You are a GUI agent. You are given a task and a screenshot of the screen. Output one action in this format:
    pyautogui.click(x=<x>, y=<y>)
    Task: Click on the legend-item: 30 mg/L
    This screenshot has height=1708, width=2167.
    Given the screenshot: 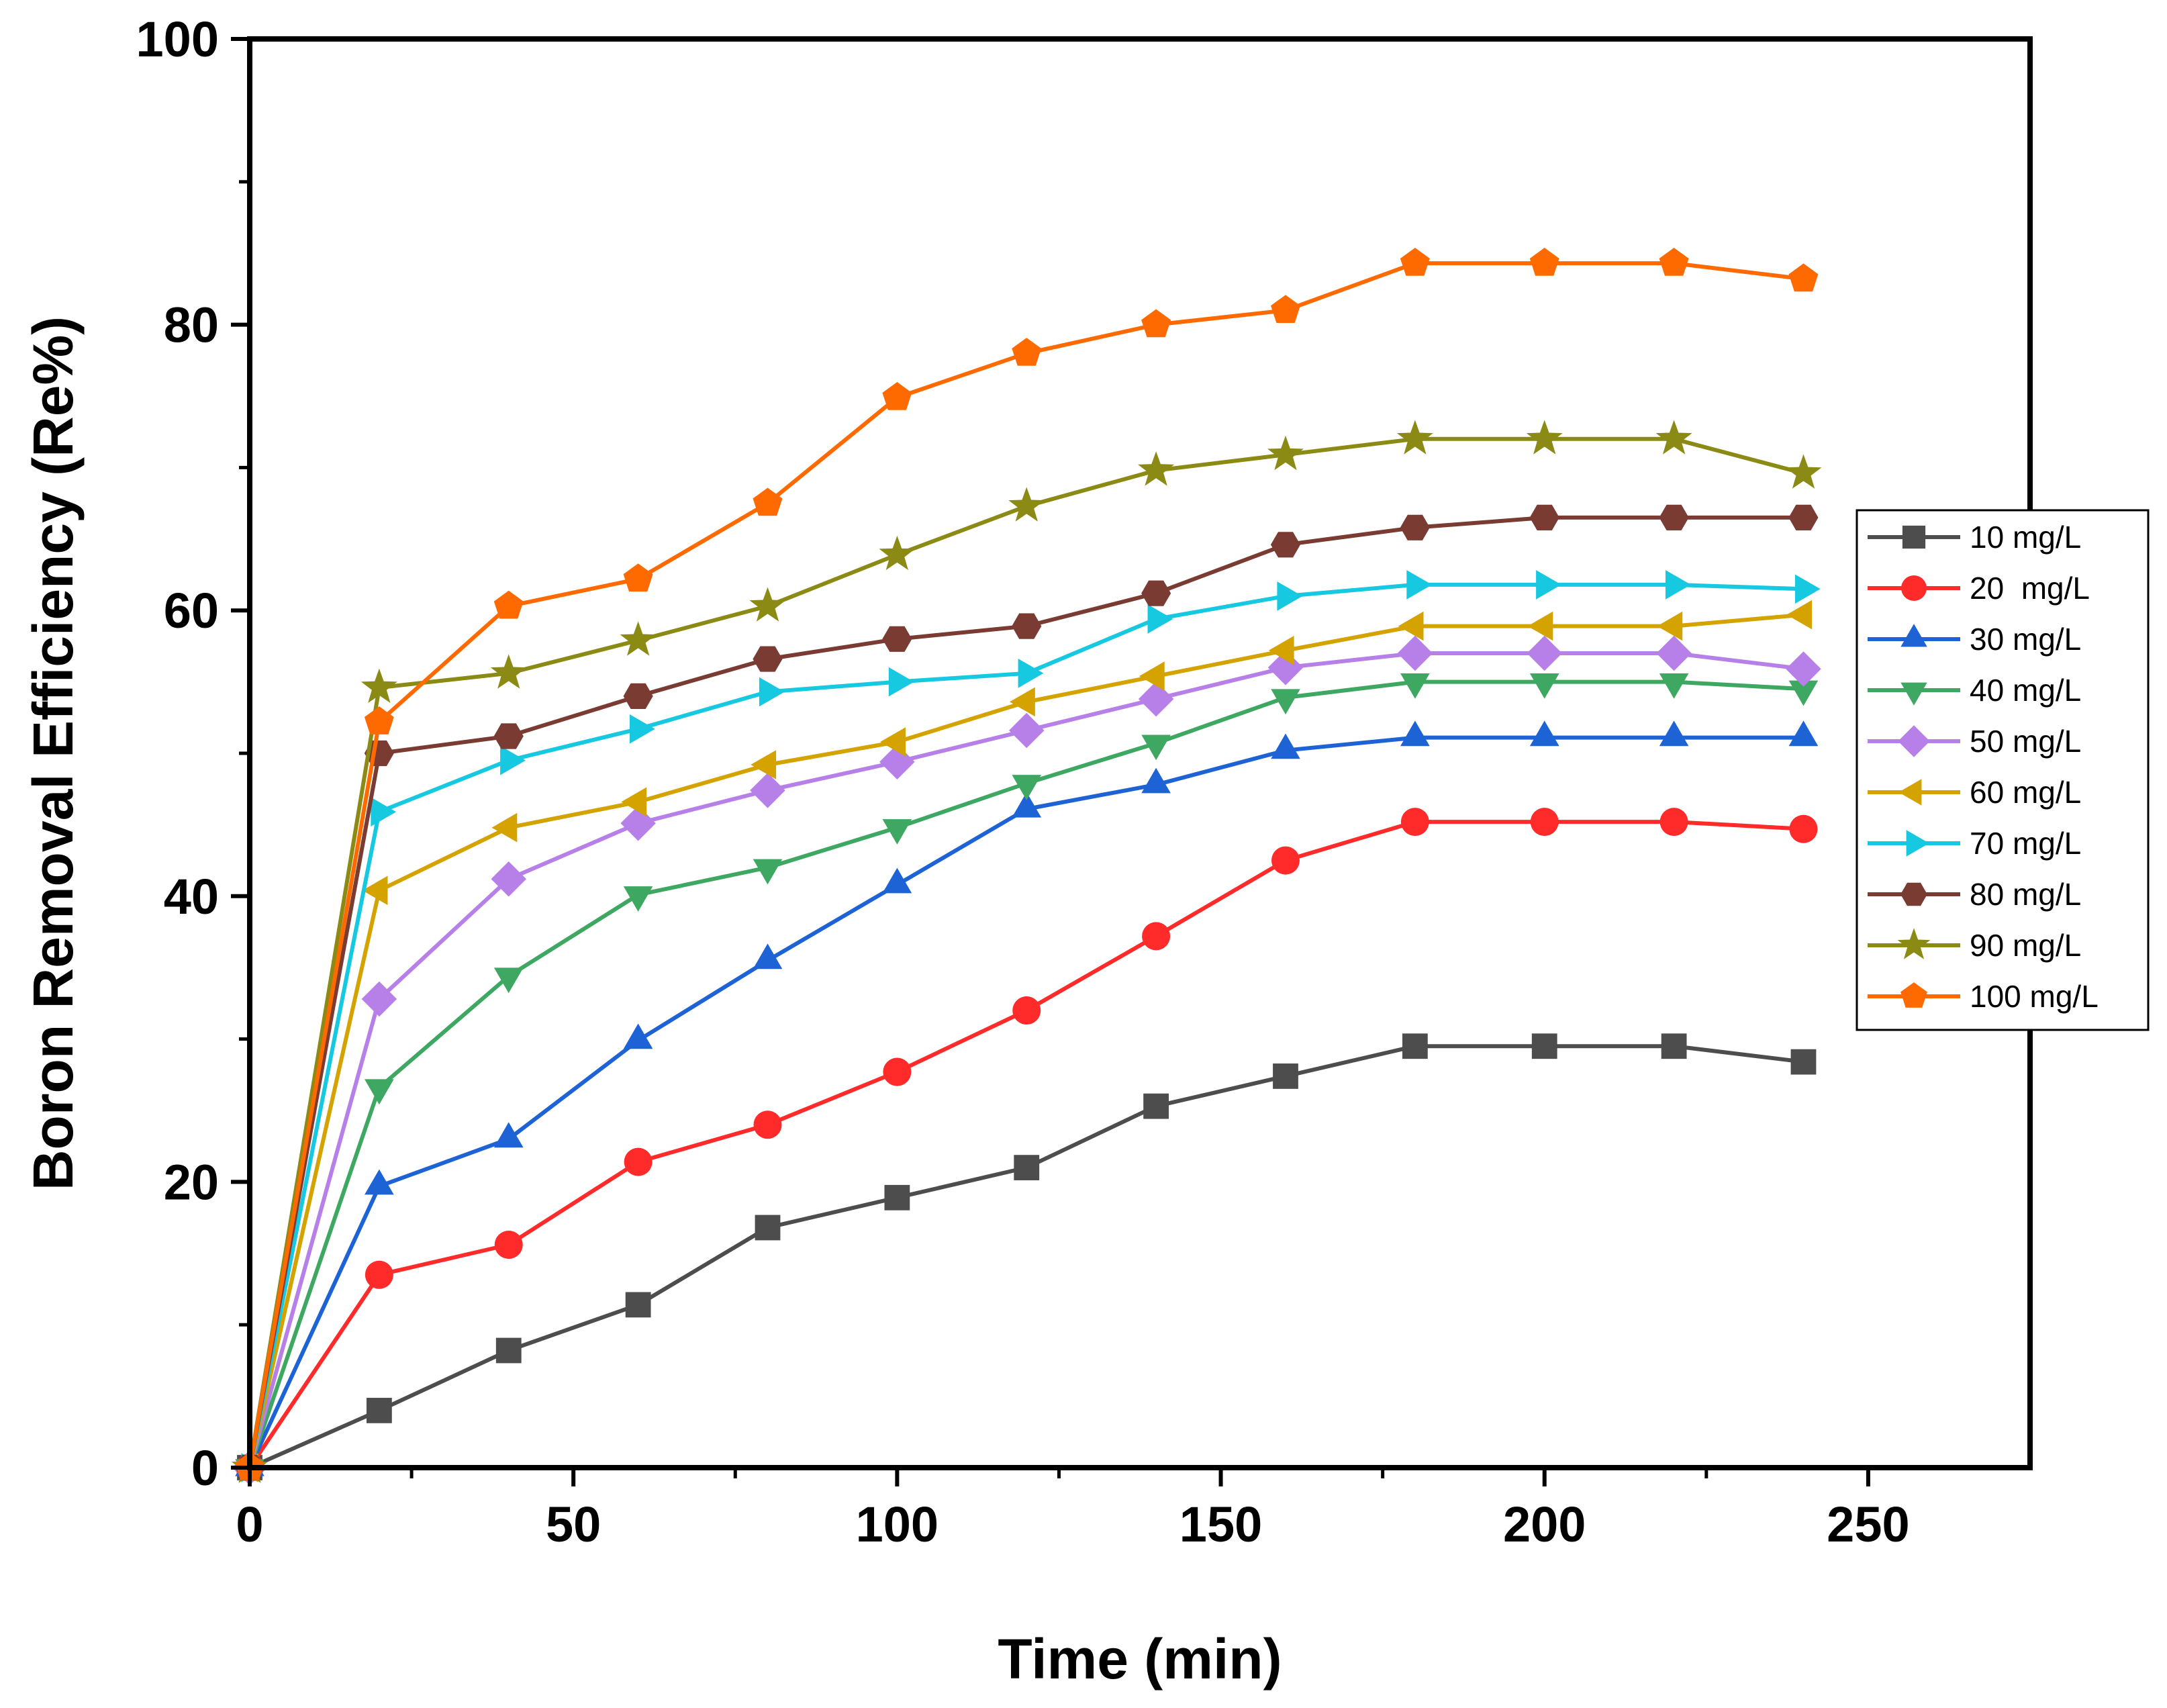 What is the action you would take?
    pyautogui.click(x=1974, y=640)
    